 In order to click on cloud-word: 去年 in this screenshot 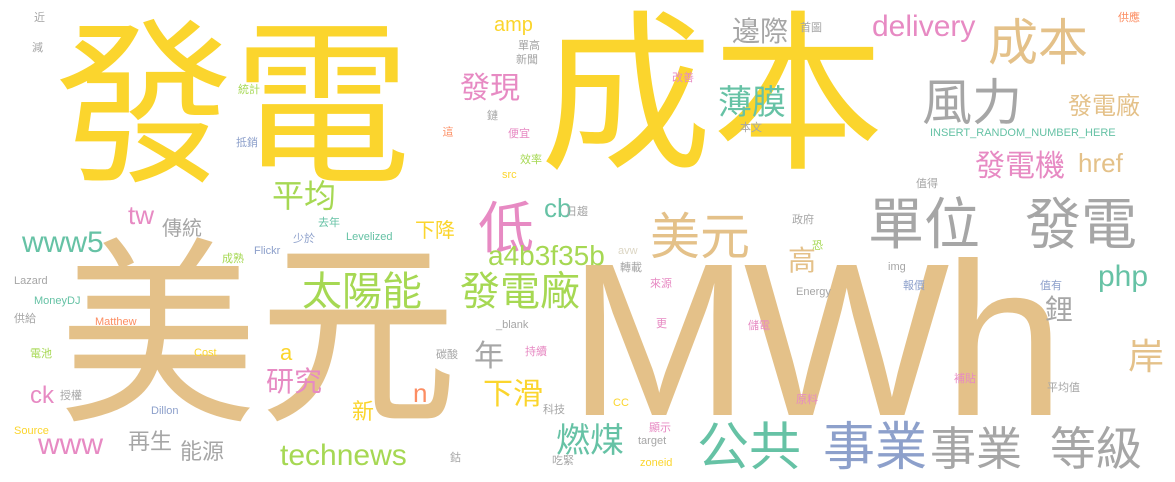, I will do `click(329, 222)`.